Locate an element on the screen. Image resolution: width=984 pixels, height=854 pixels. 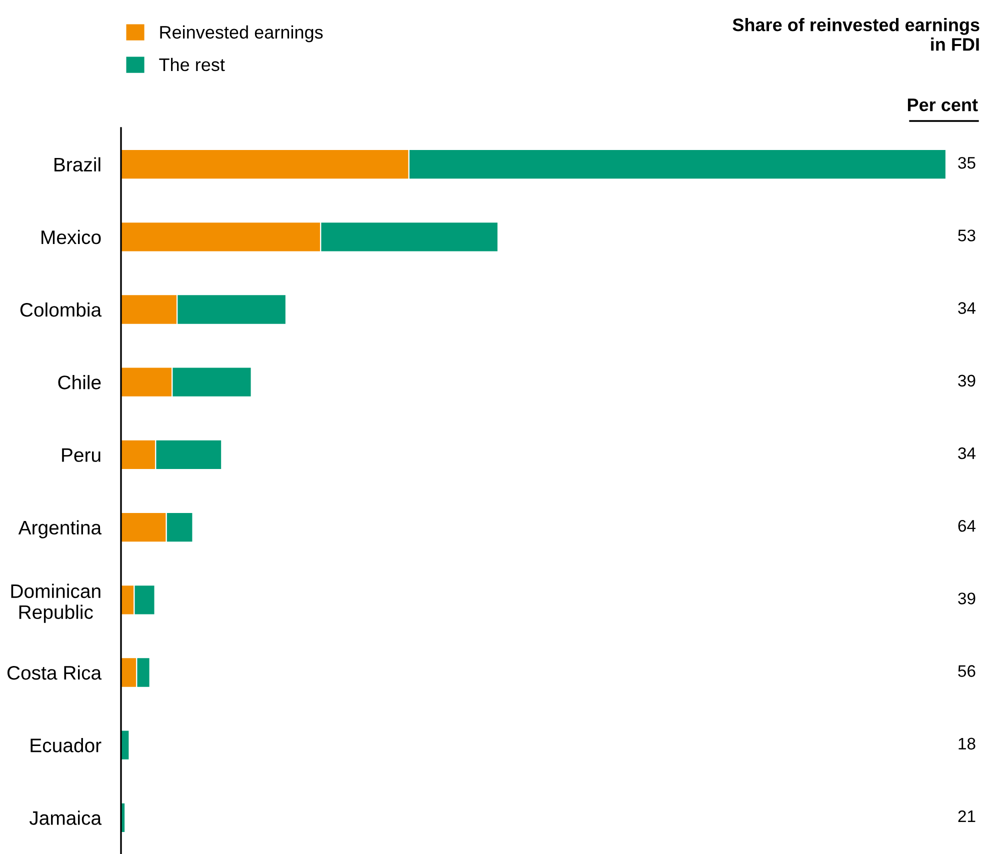
text: 18 is located at coordinates (967, 744).